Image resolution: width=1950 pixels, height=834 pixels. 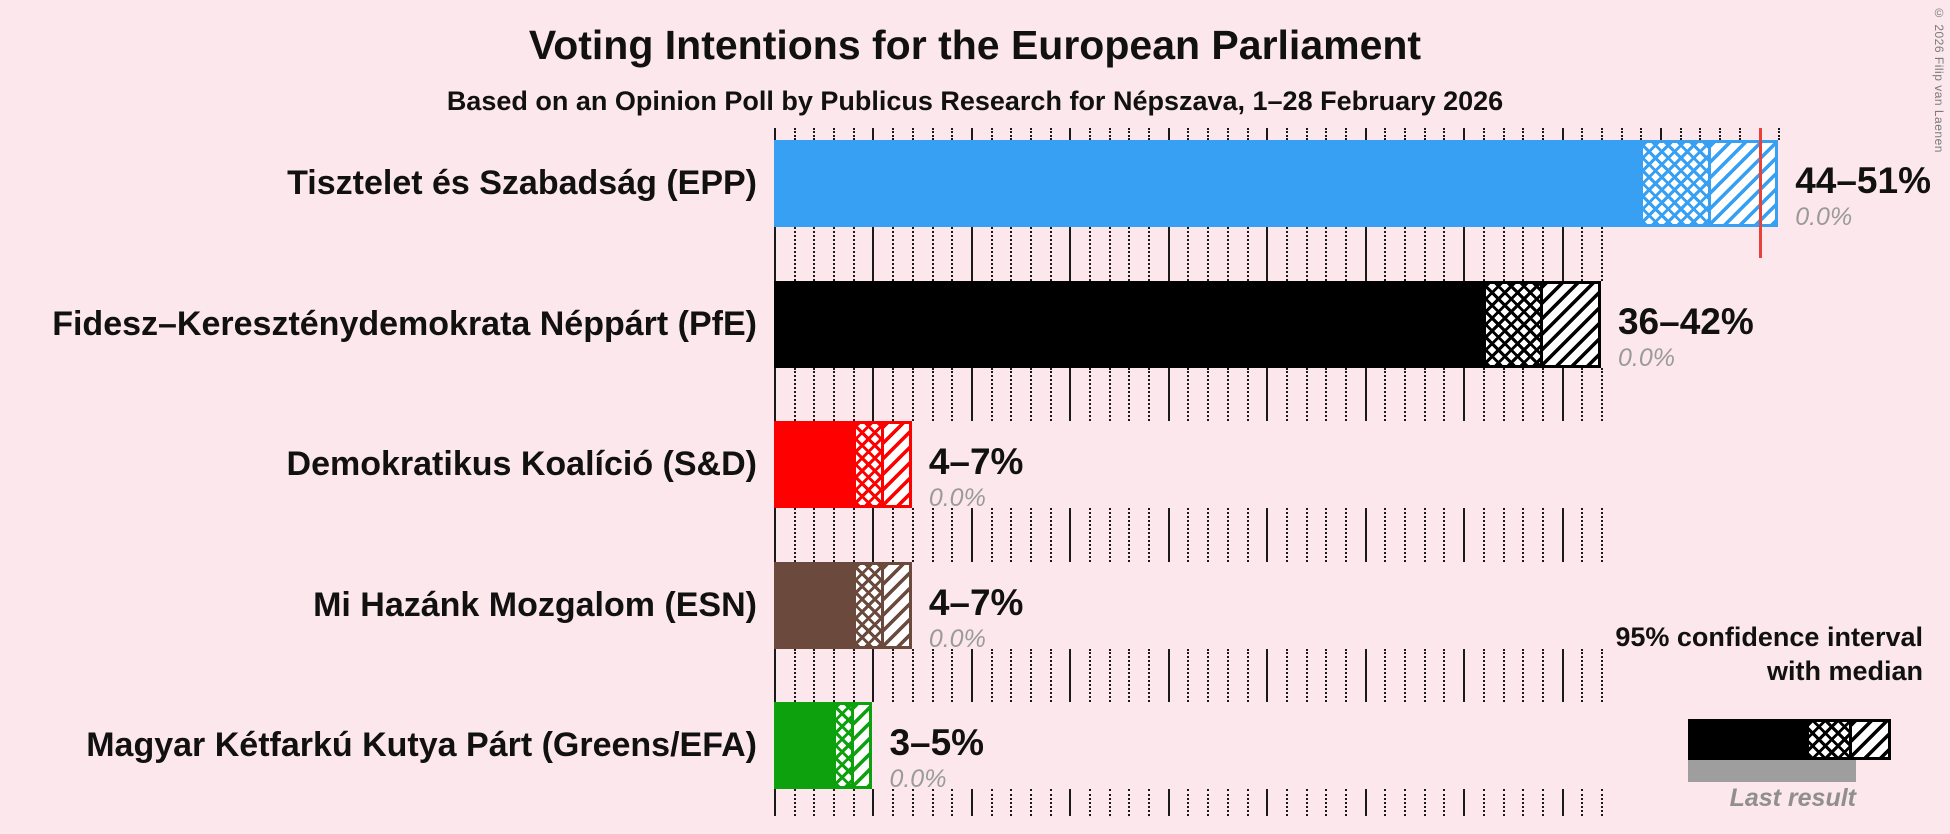 What do you see at coordinates (1844, 671) in the screenshot?
I see `legend-ci-line2: with median` at bounding box center [1844, 671].